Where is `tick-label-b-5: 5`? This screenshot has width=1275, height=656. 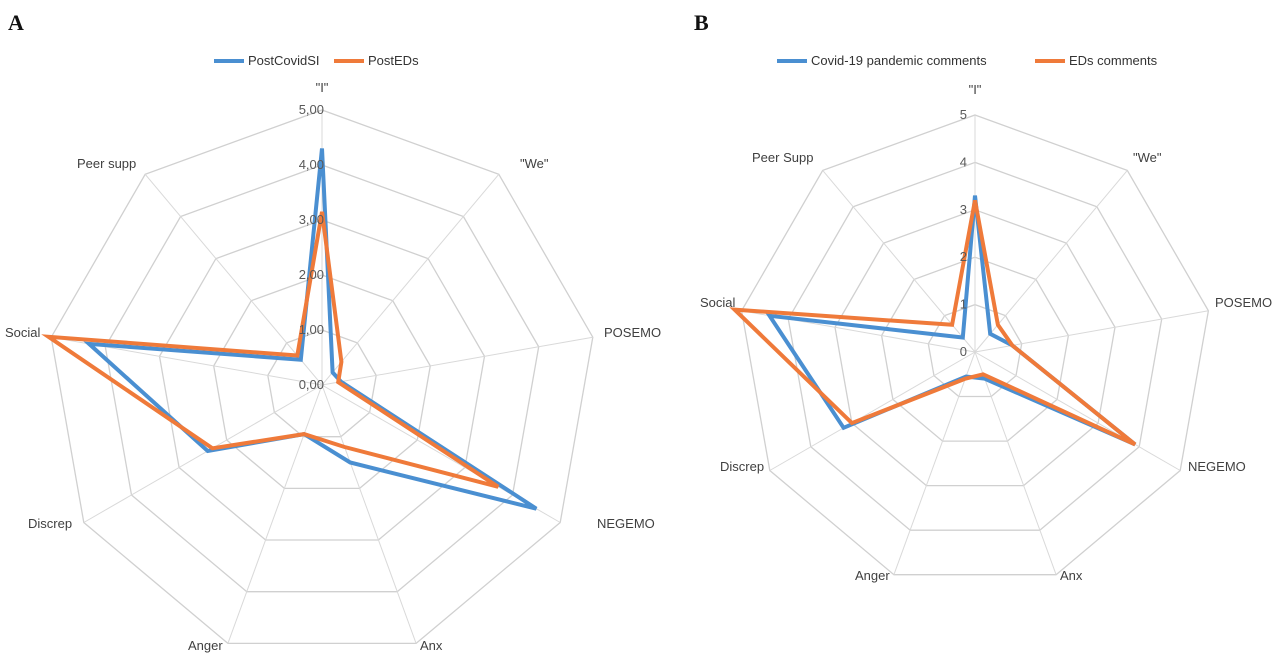
tick-label-b-5: 5 is located at coordinates (963, 114).